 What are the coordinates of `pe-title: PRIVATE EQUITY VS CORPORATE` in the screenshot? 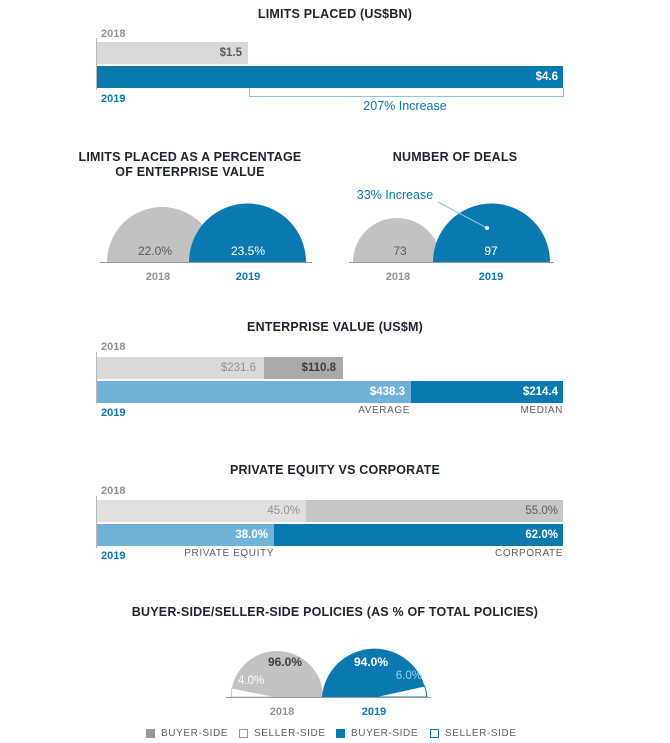 It's located at (335, 470).